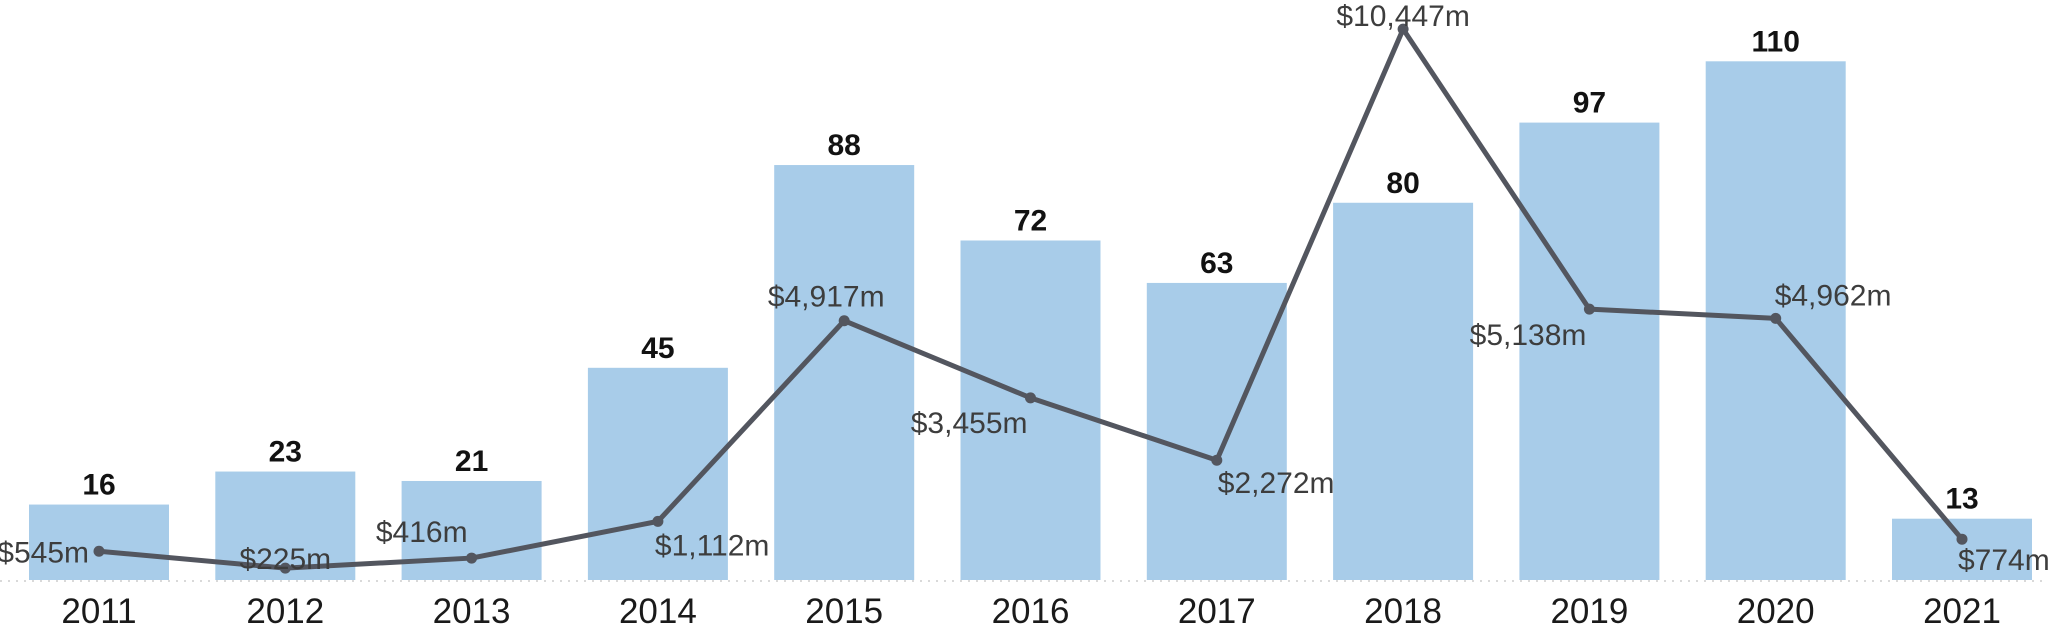 Image resolution: width=2048 pixels, height=630 pixels. I want to click on line-value-label-2020: $4,962m, so click(1833, 295).